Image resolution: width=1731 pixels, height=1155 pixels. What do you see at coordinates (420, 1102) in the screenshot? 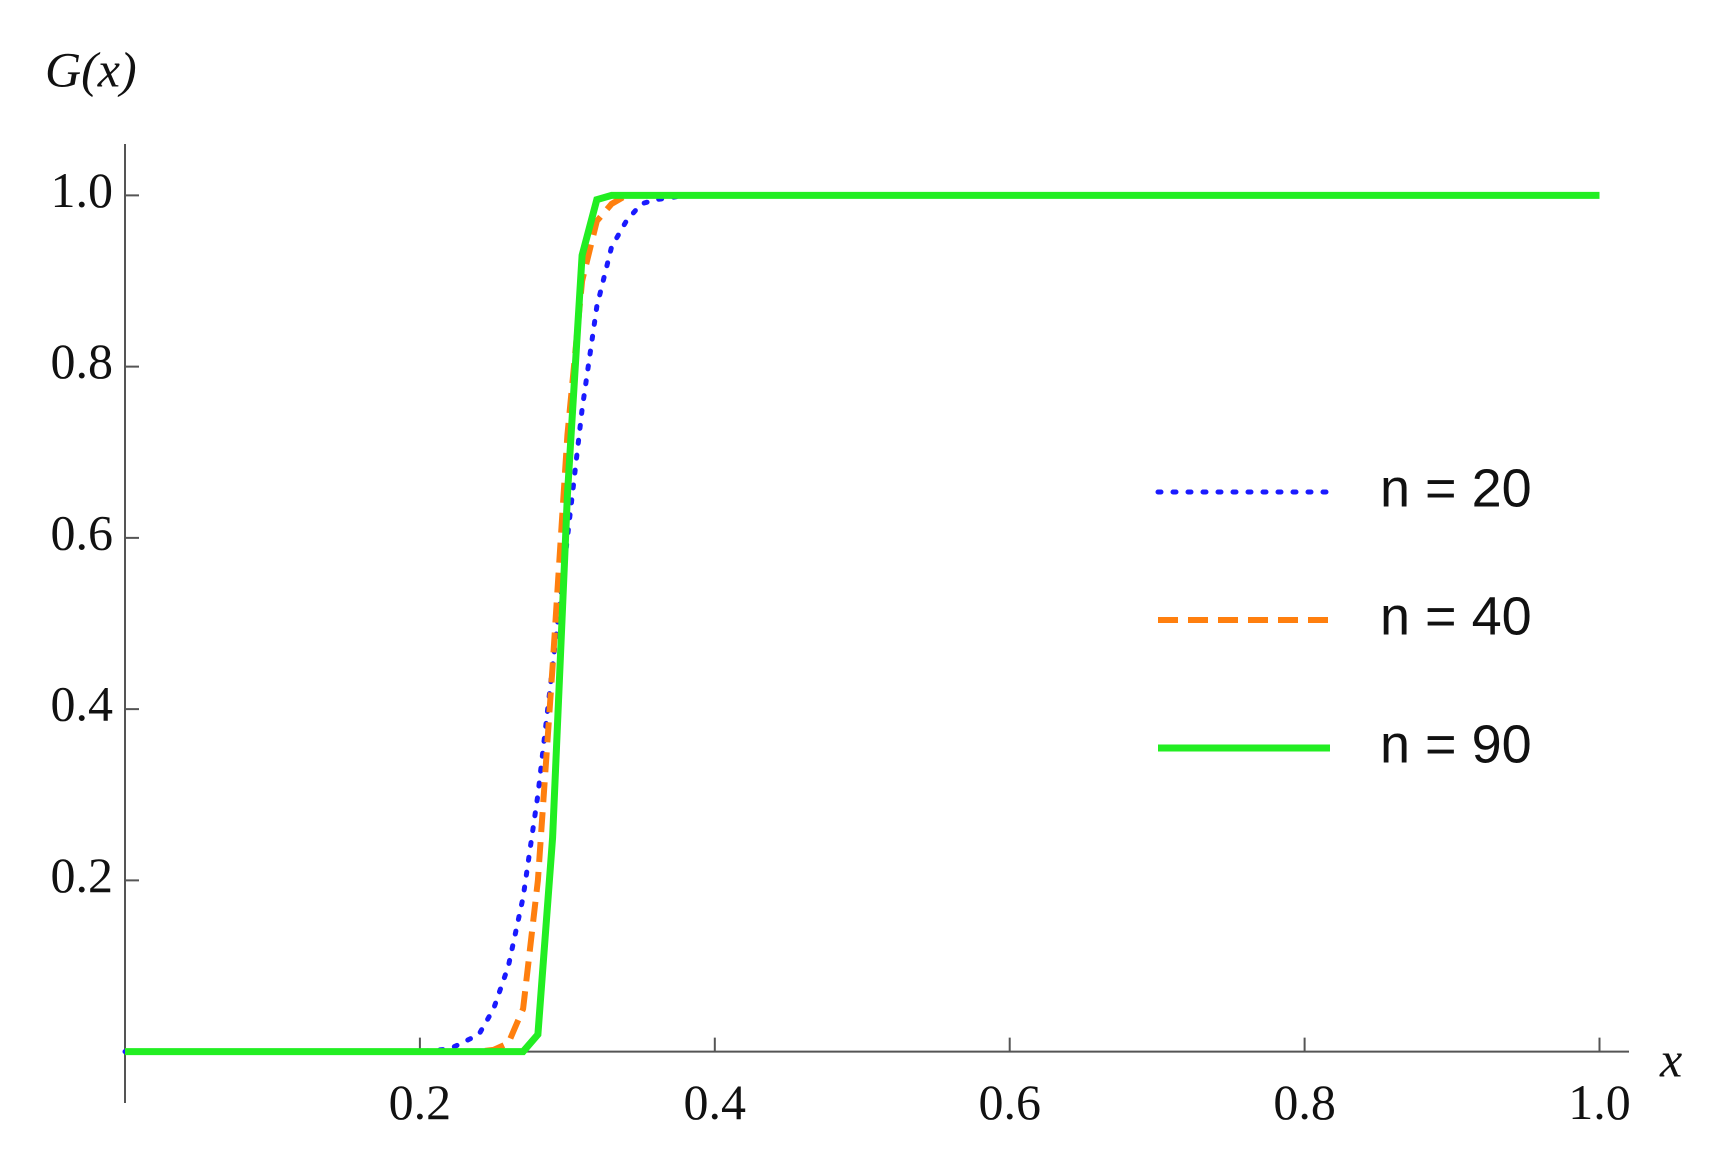
I see `x-tick-label: 0.2` at bounding box center [420, 1102].